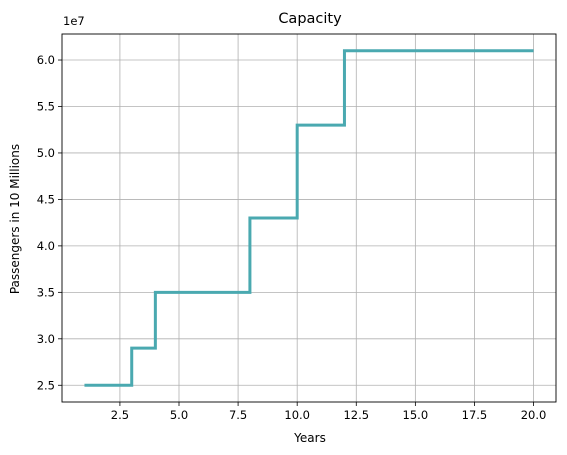  What do you see at coordinates (416, 415) in the screenshot?
I see `x-tick-label: 15.0` at bounding box center [416, 415].